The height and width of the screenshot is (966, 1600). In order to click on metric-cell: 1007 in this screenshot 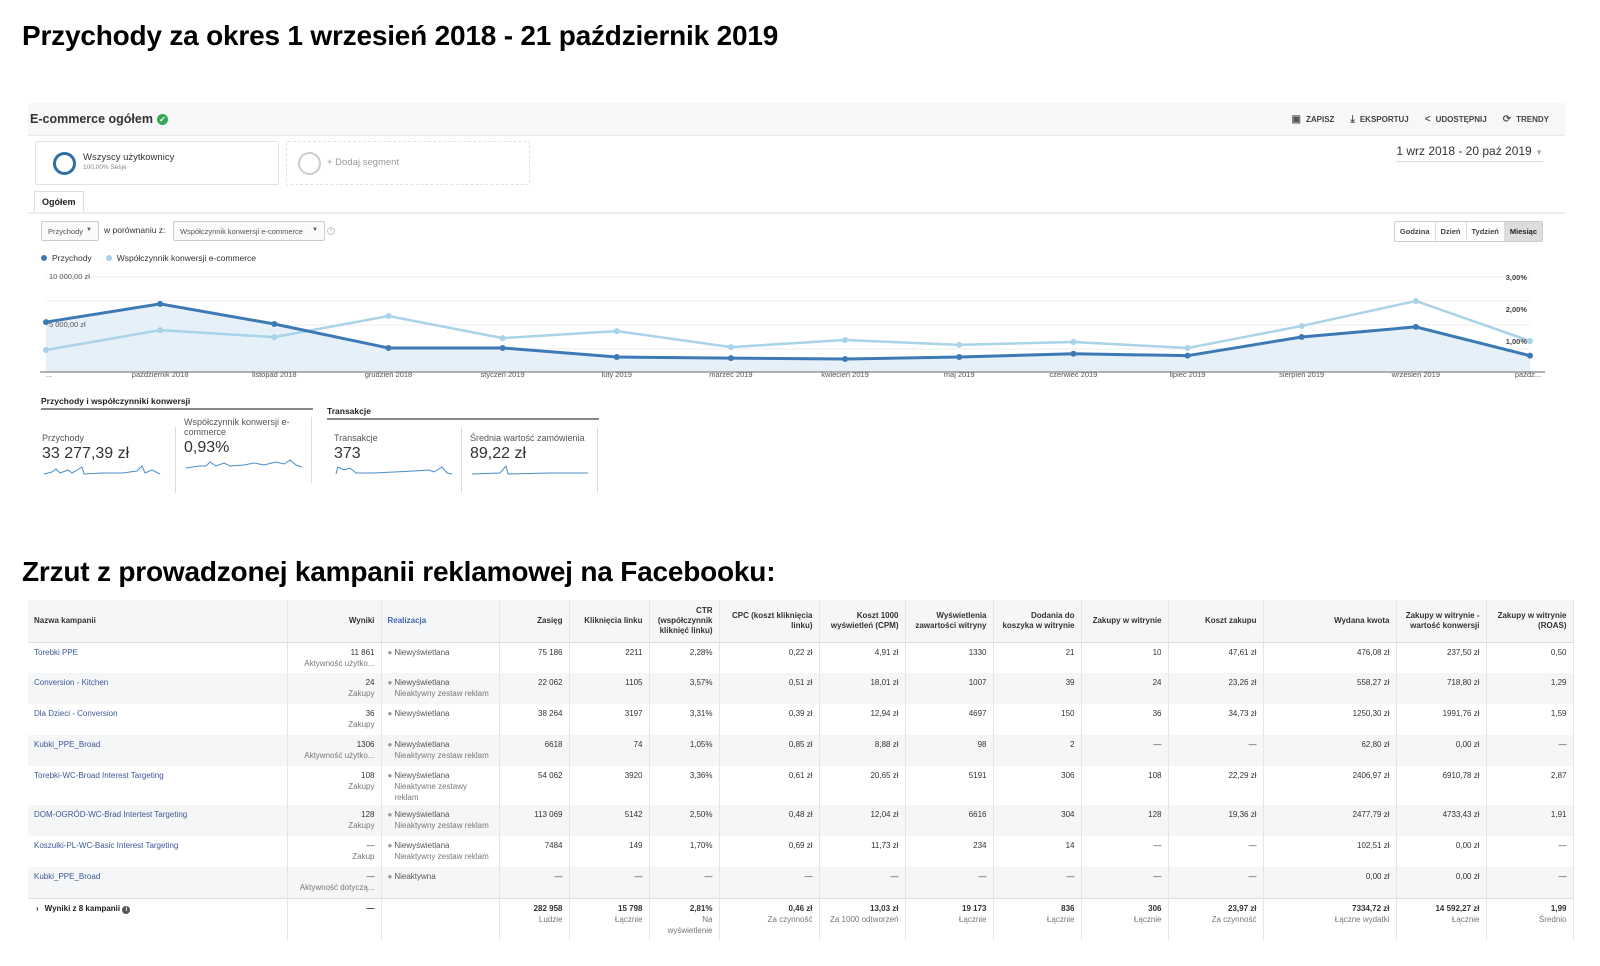, I will do `click(949, 688)`.